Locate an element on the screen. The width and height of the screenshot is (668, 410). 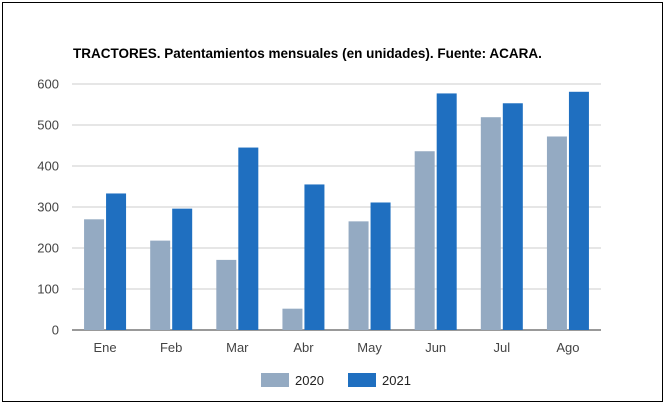
legend-swatch-2021 is located at coordinates (362, 380).